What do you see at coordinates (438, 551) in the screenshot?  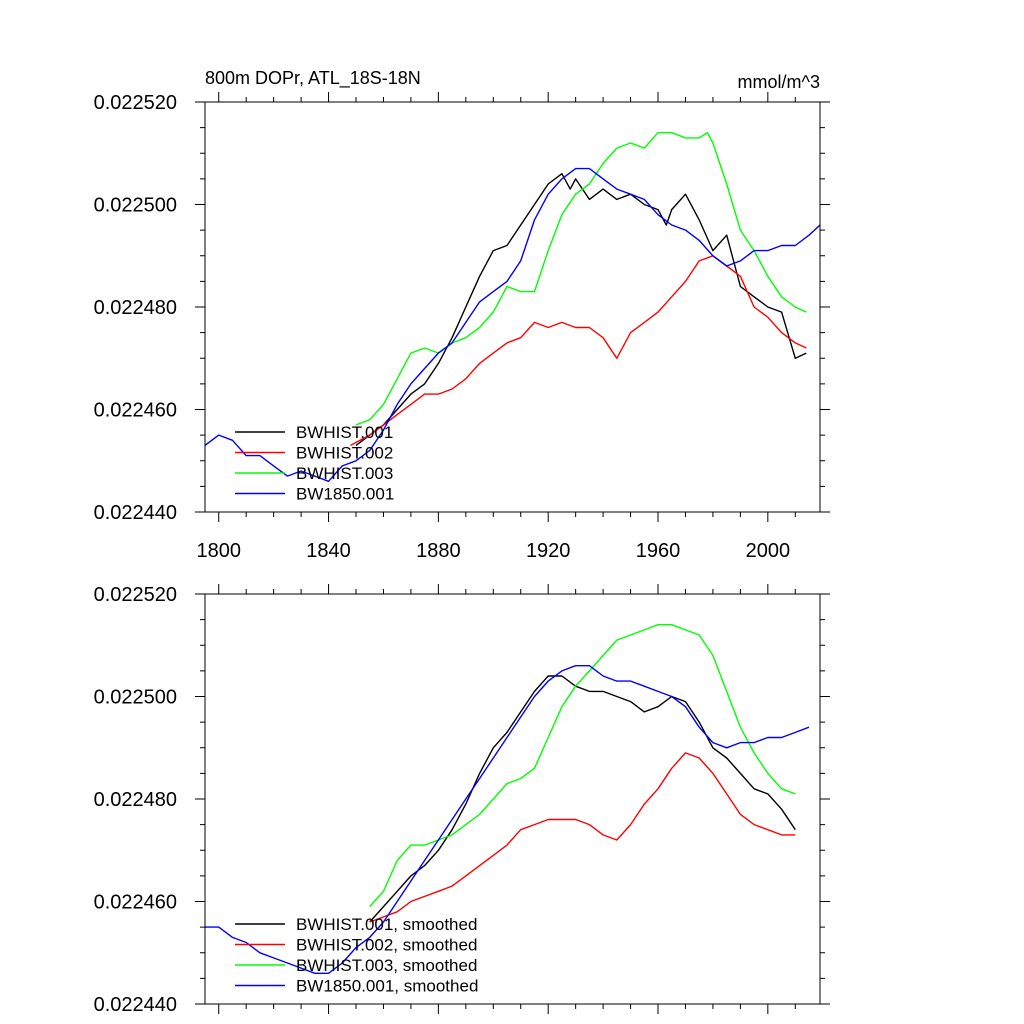 I see `x-tick-label: 1880` at bounding box center [438, 551].